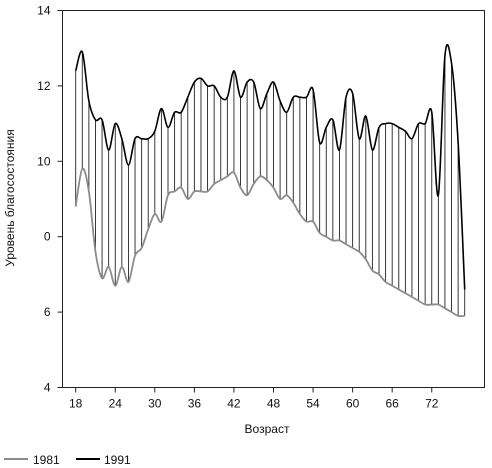 This screenshot has height=468, width=492. I want to click on x-axis-ticks: 18 24 30 36 42 48 54 60 66 72, so click(254, 399).